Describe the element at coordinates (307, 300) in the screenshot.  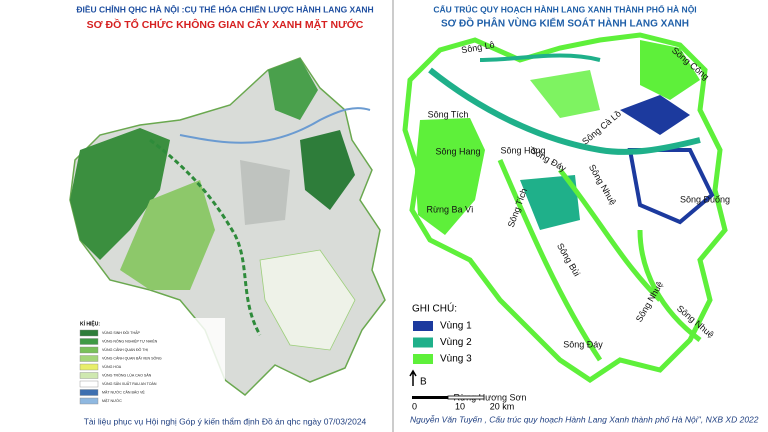
I see `hatched-zone` at that location.